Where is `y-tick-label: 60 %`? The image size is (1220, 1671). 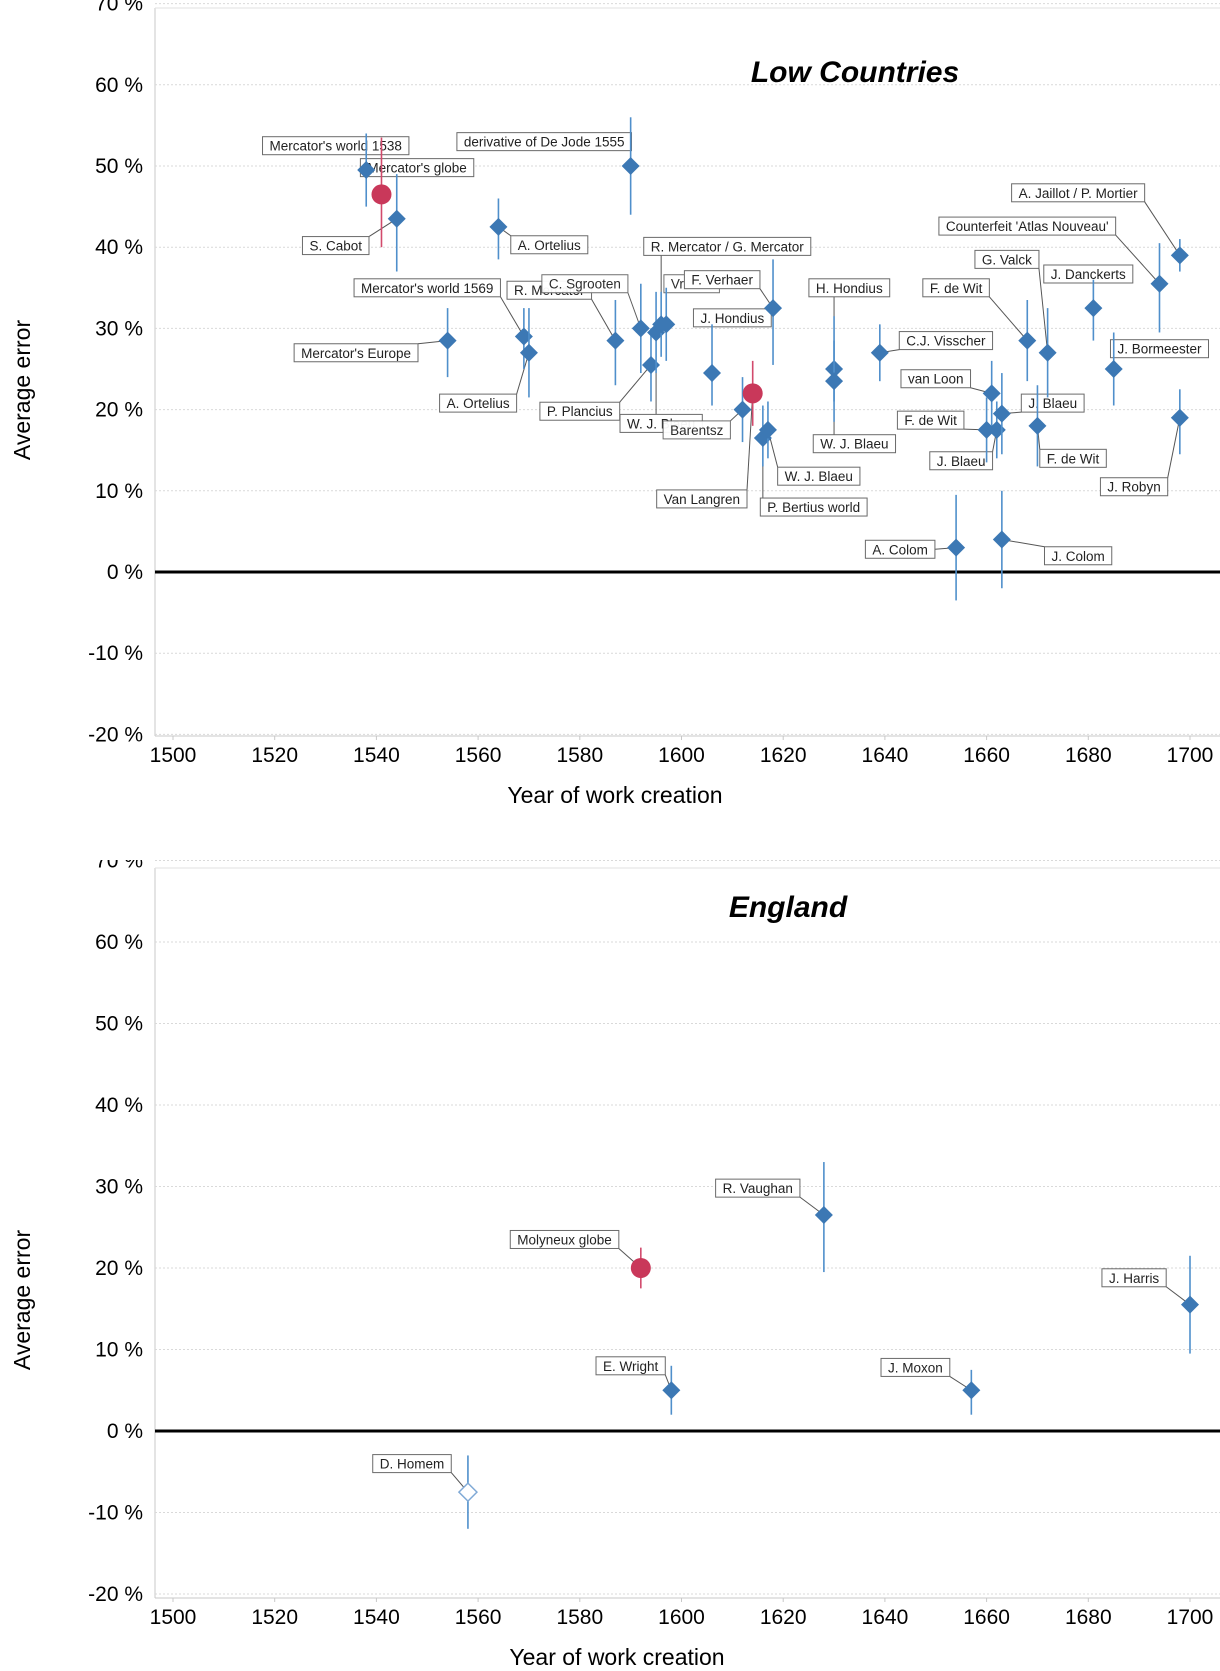 y-tick-label: 60 % is located at coordinates (119, 85).